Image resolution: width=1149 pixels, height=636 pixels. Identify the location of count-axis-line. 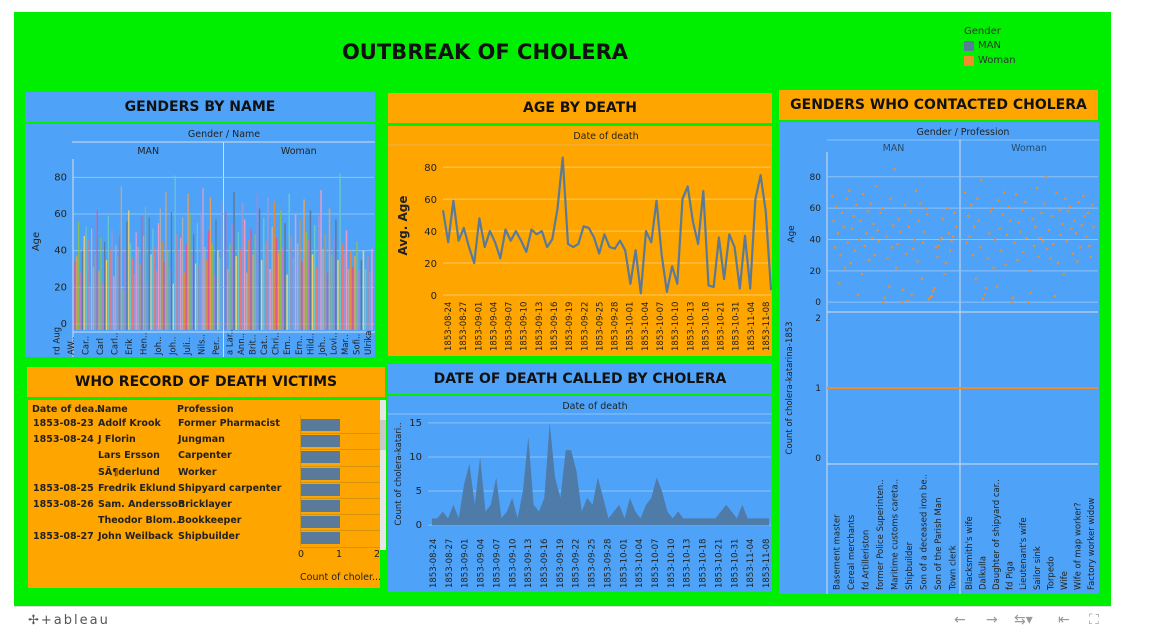
(300, 480).